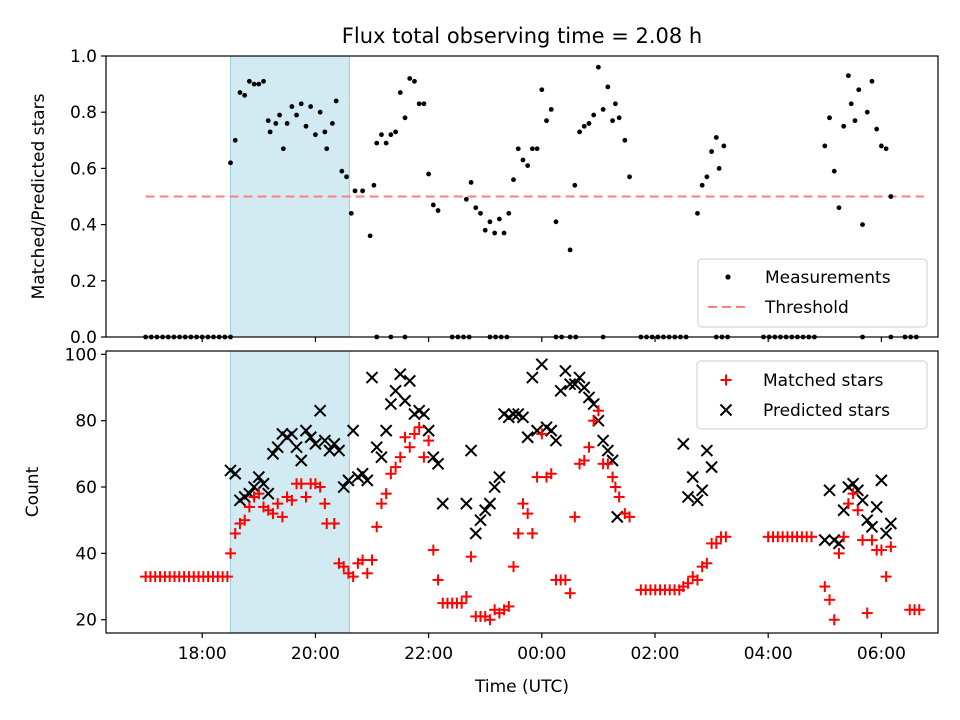 The width and height of the screenshot is (960, 720). What do you see at coordinates (655, 654) in the screenshot?
I see `x-tick-label: 02:00` at bounding box center [655, 654].